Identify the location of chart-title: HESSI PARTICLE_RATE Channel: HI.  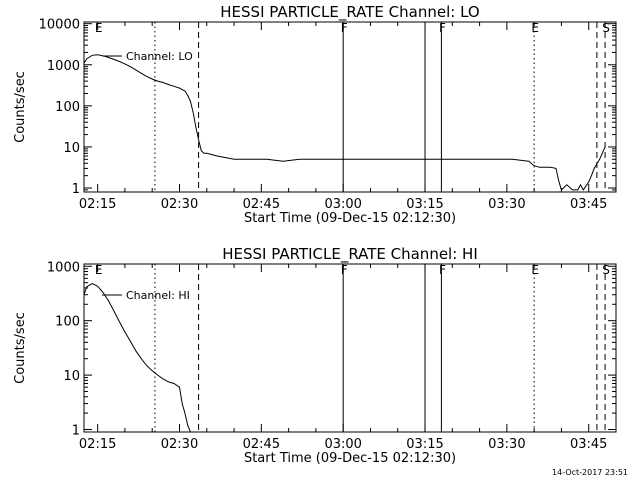
(350, 254).